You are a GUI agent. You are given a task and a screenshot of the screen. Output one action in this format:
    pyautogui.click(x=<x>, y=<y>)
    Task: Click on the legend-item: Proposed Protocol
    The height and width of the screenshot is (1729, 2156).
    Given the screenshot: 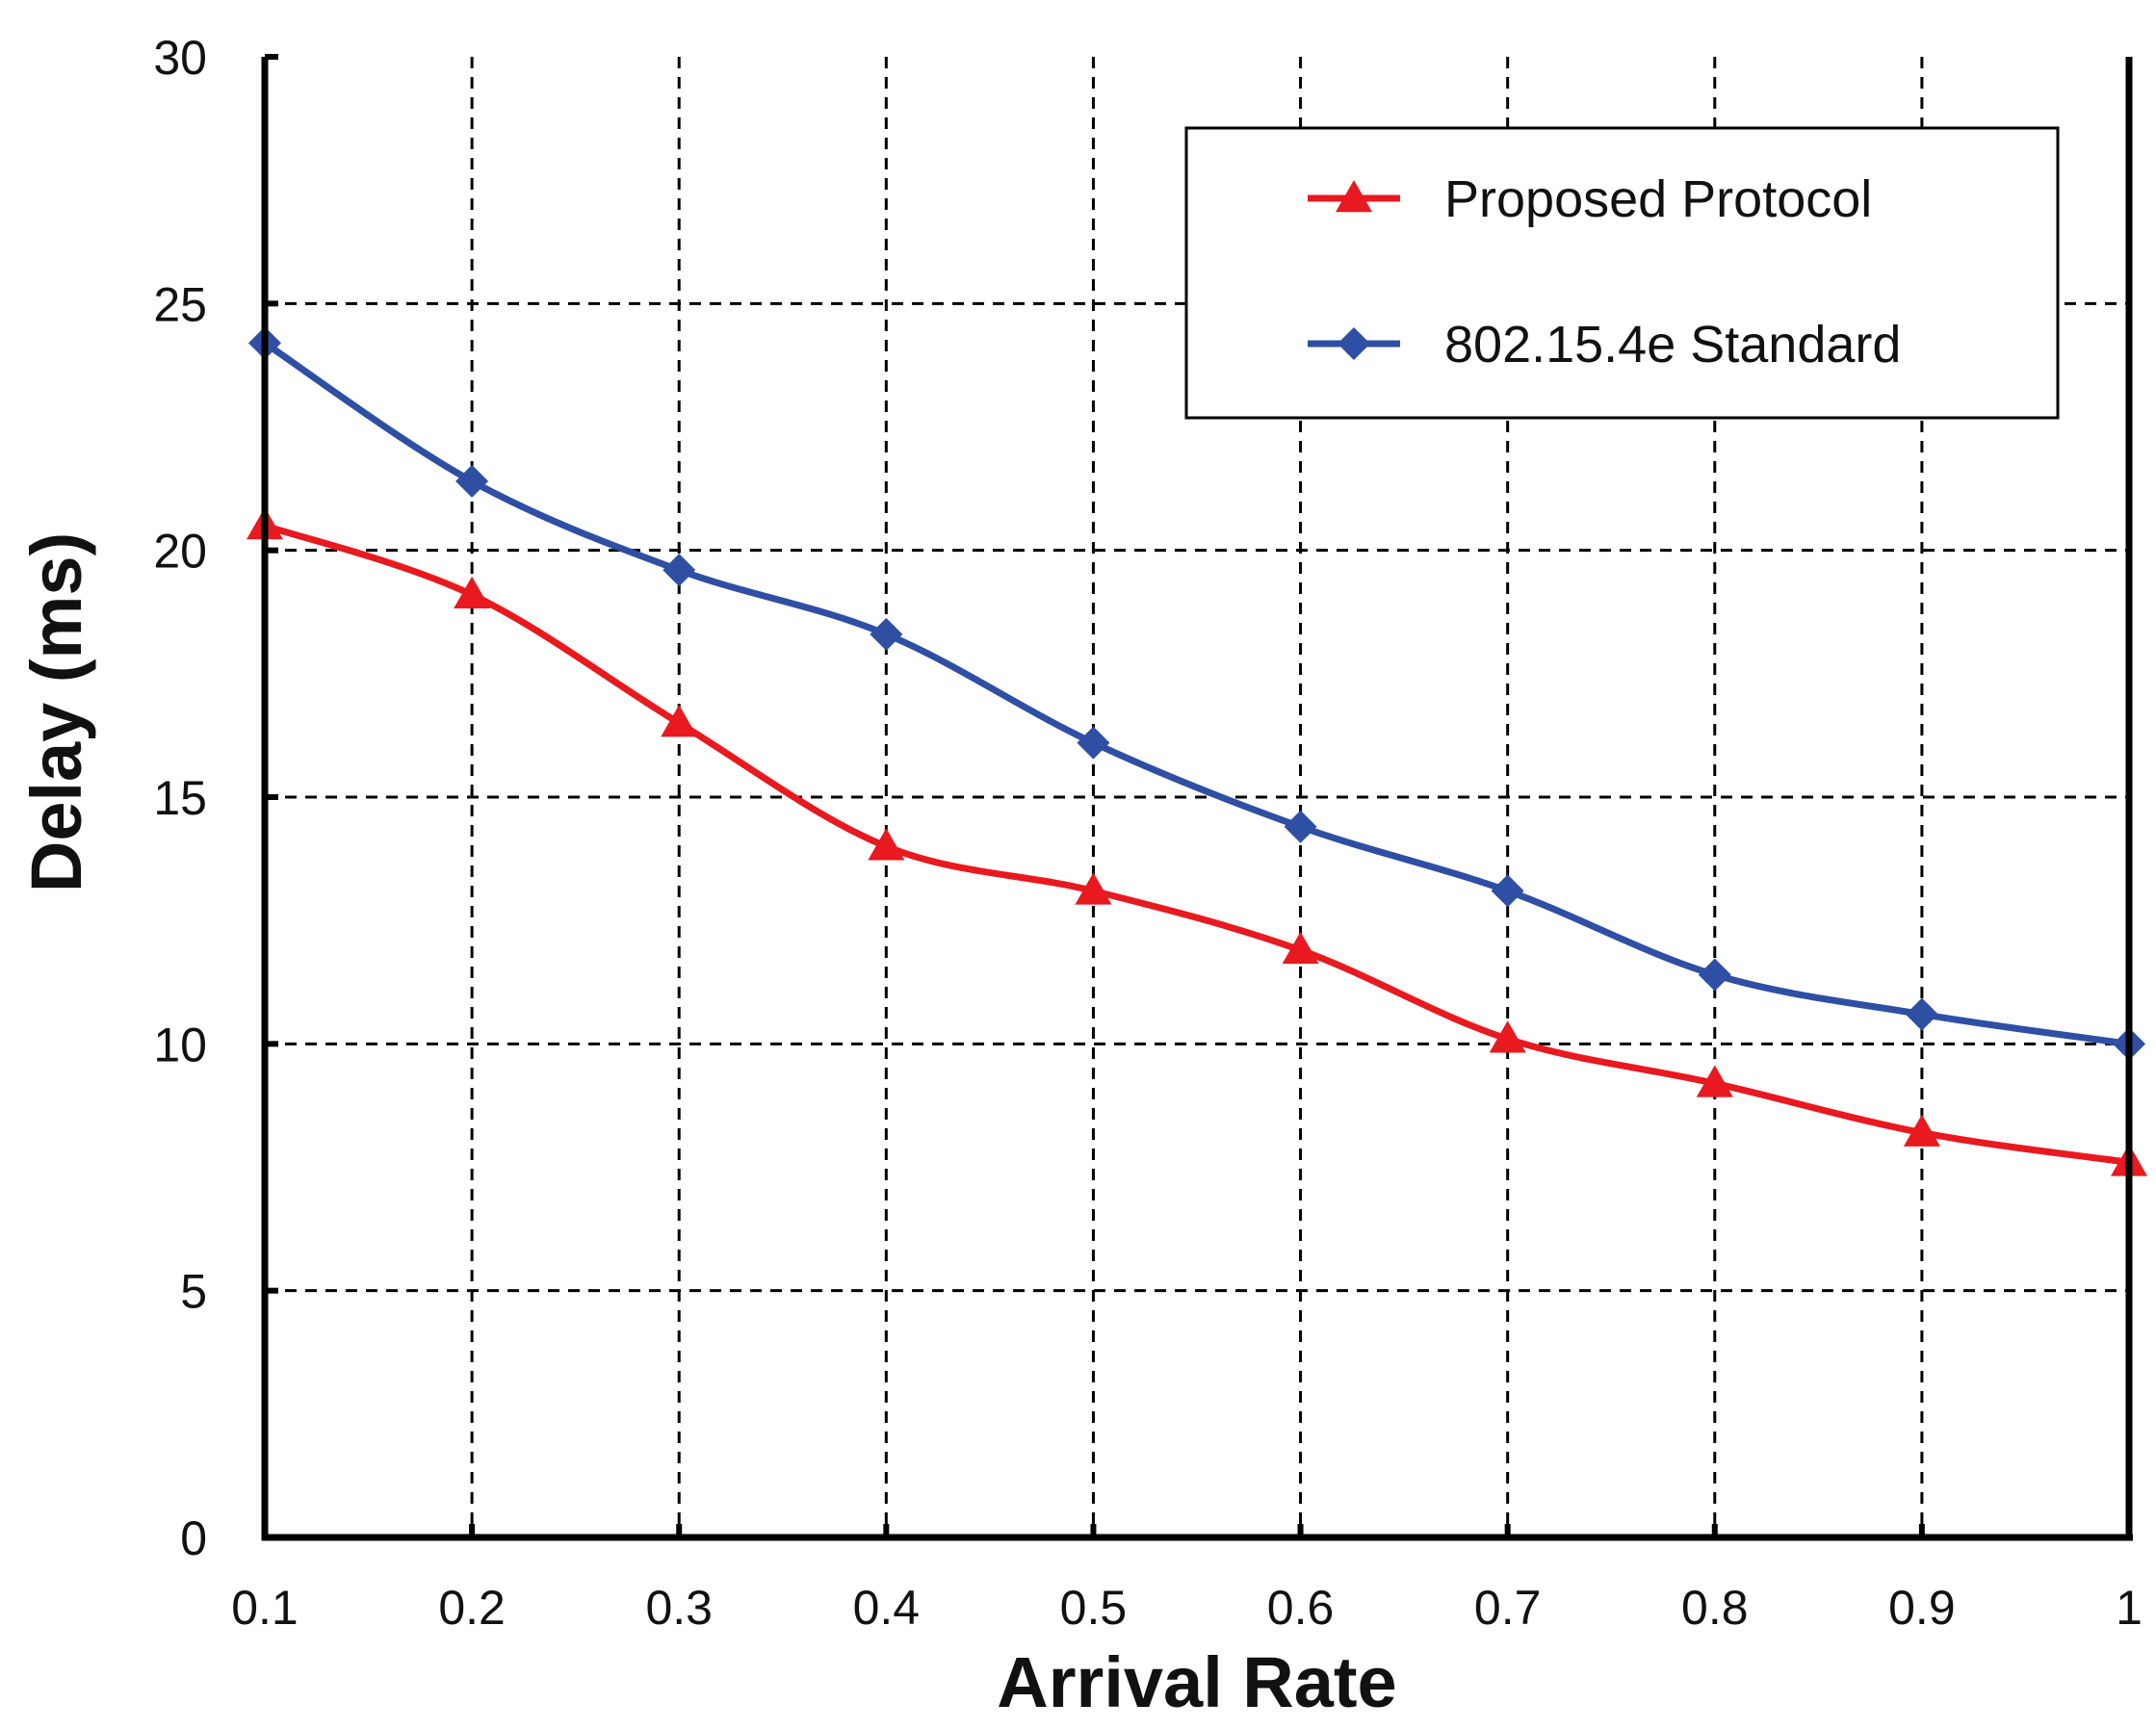 What is the action you would take?
    pyautogui.click(x=1590, y=199)
    